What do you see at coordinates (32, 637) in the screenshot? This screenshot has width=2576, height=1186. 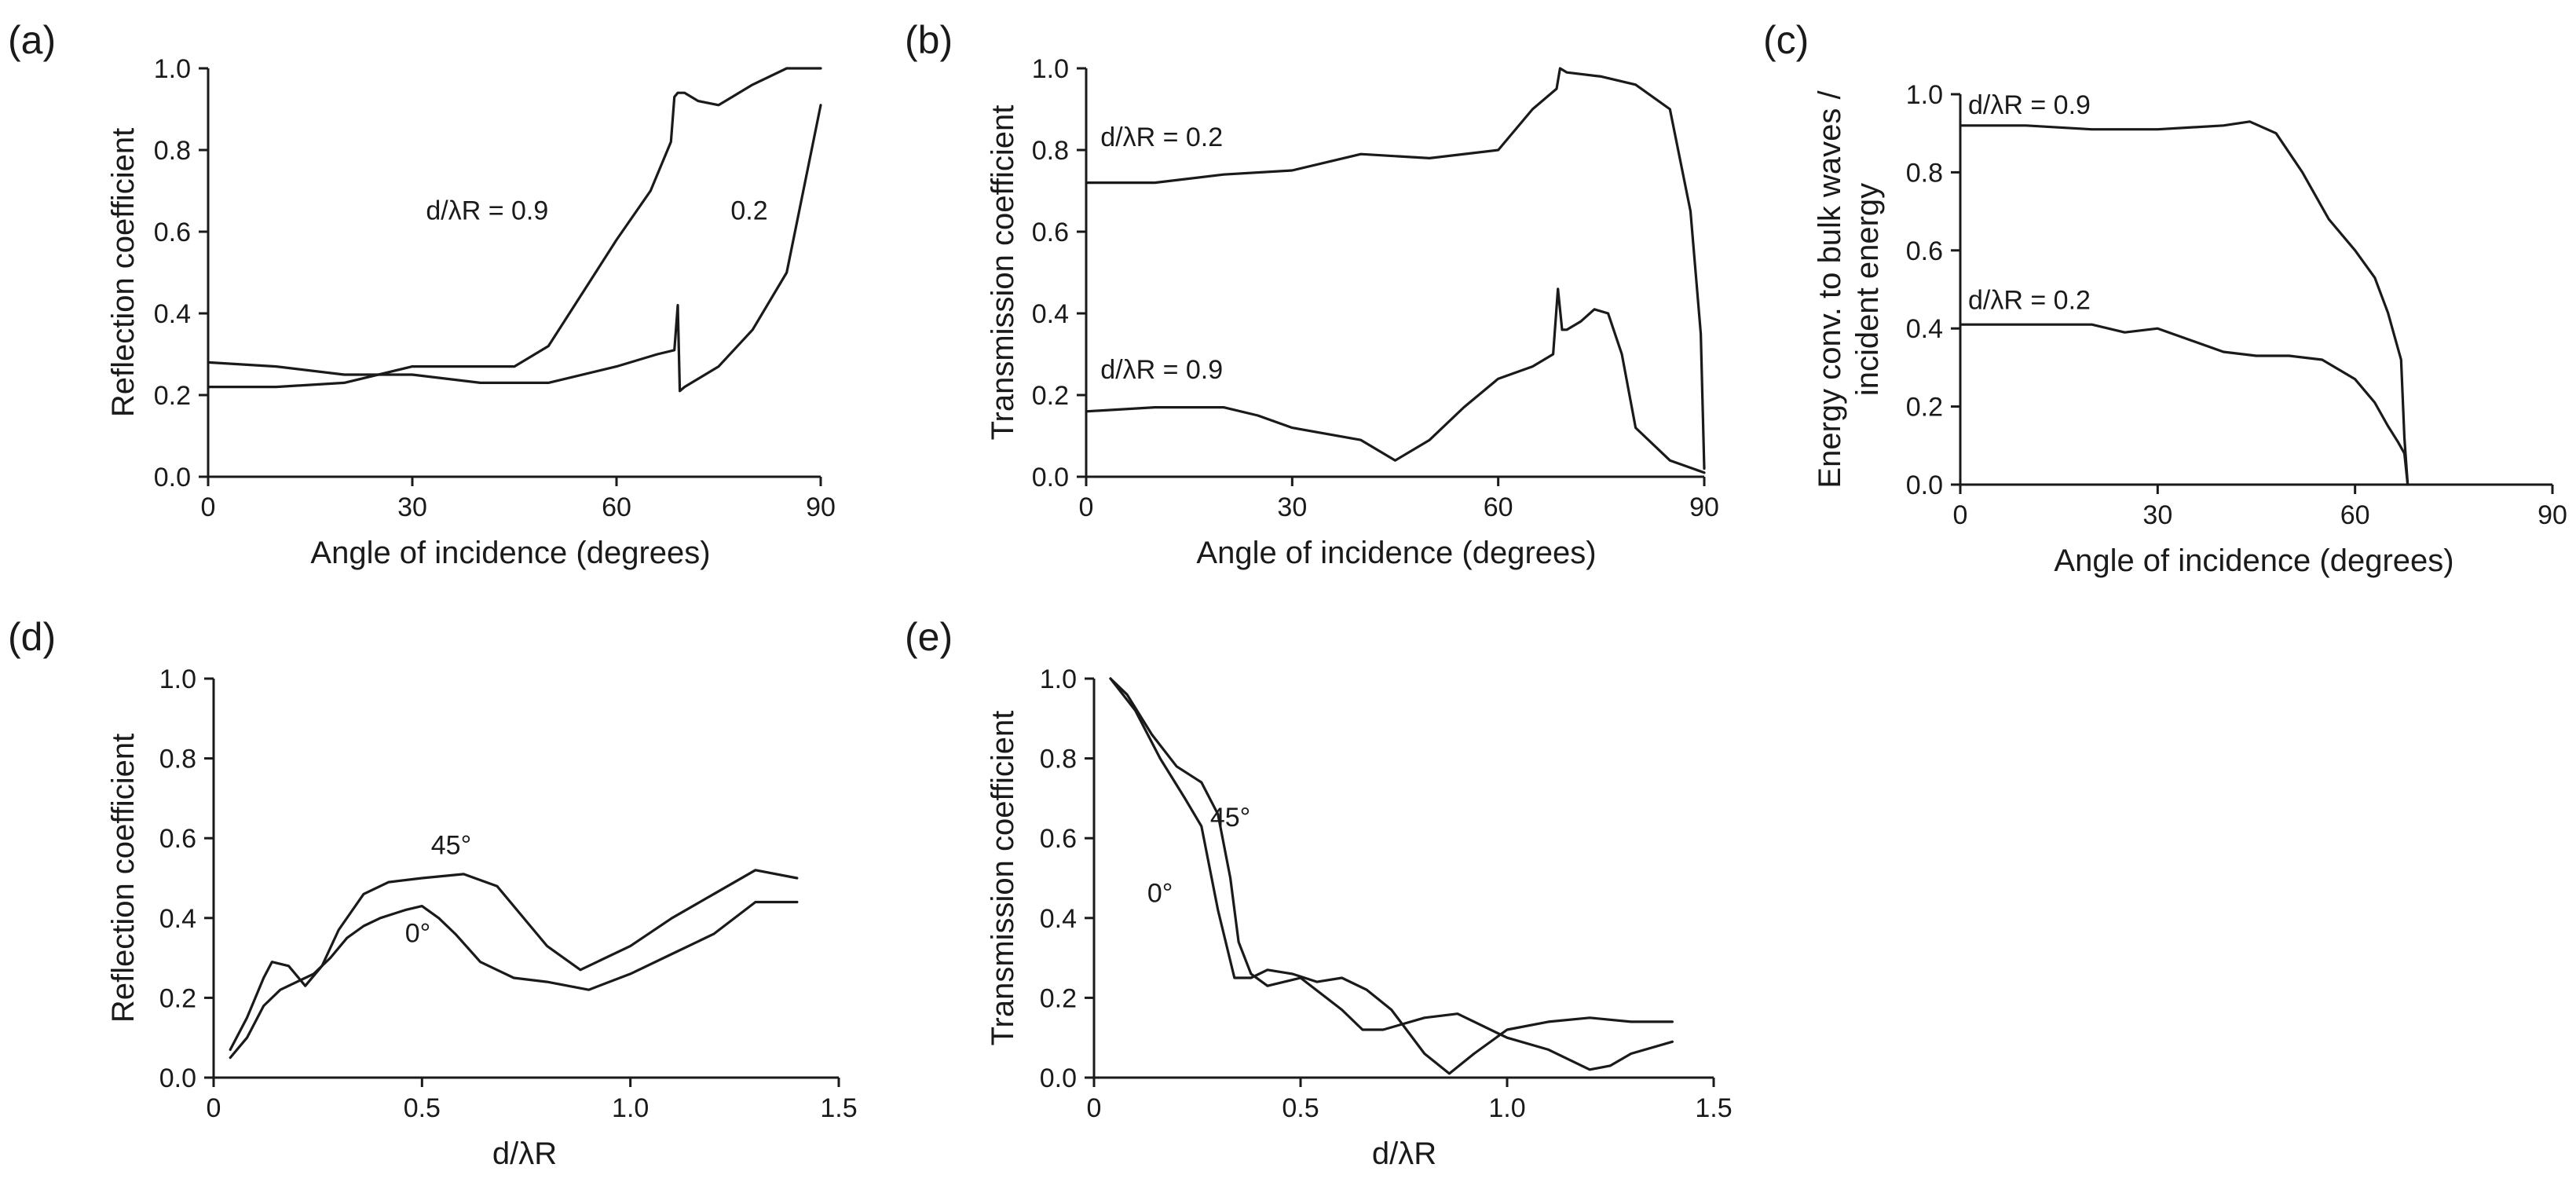 I see `panel-label: (d)` at bounding box center [32, 637].